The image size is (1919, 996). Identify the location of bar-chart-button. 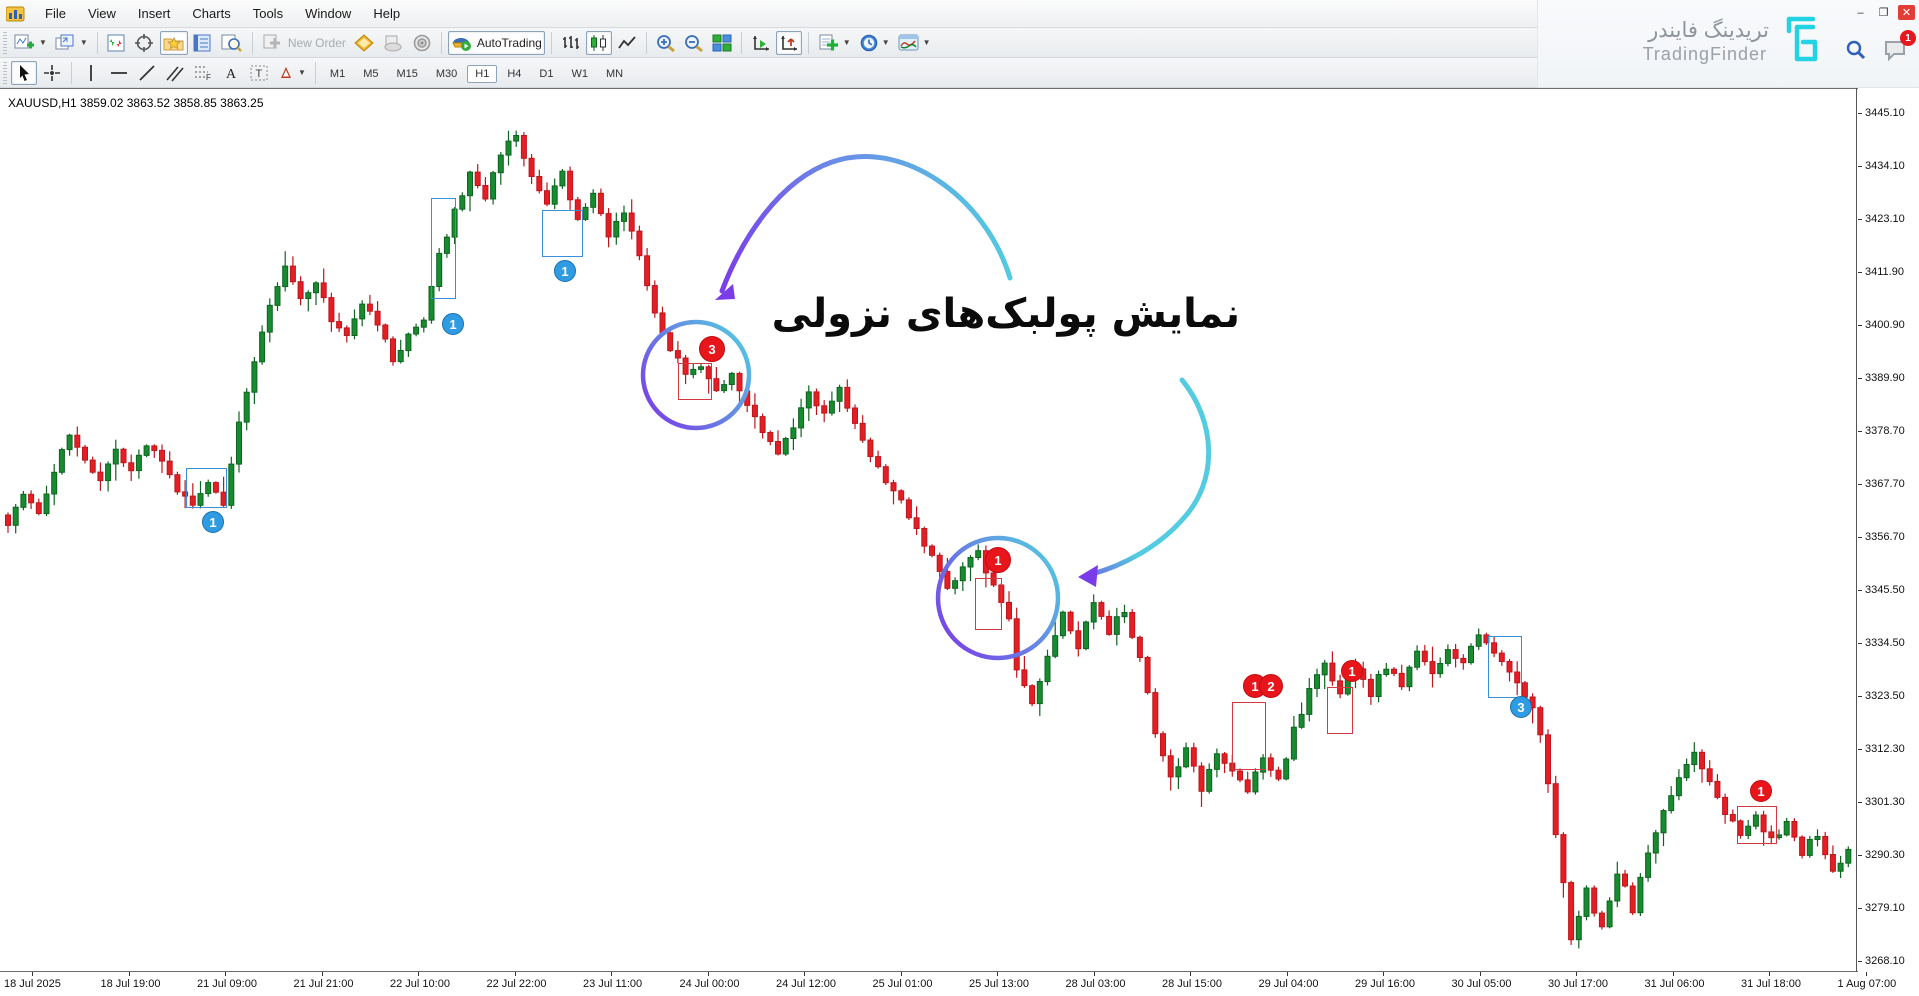
(571, 43).